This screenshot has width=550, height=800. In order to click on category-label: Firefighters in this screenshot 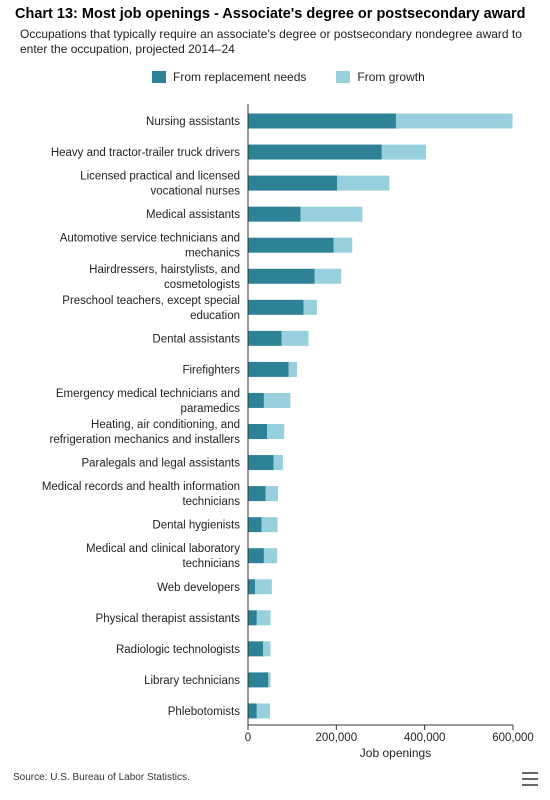, I will do `click(211, 370)`.